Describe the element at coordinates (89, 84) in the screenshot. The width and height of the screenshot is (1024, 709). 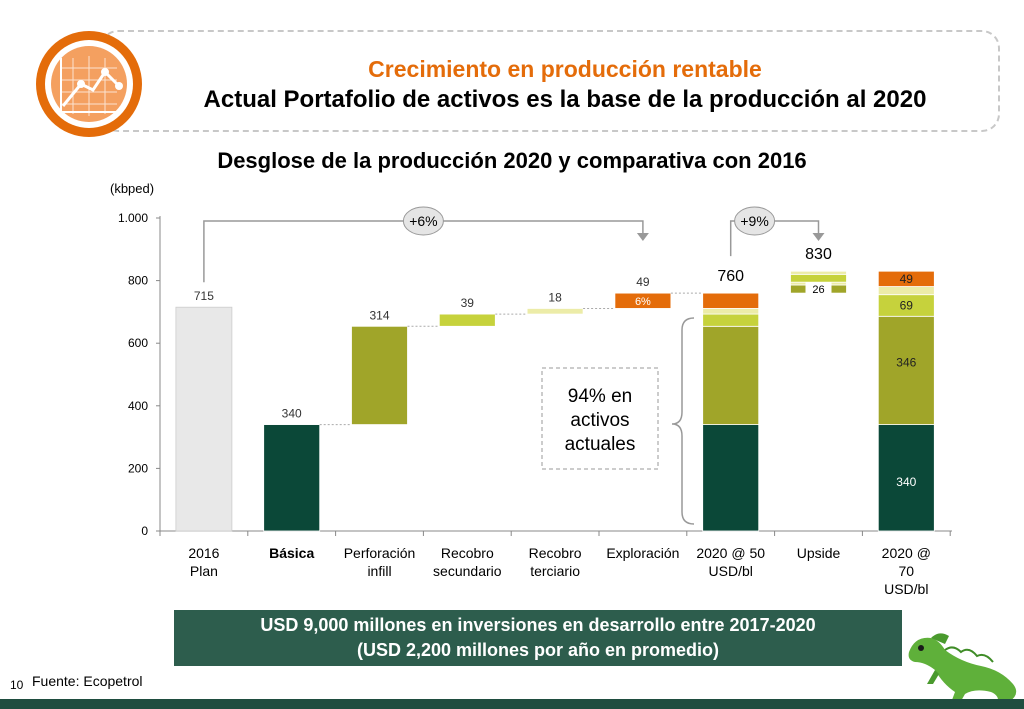
I see `logo-chart-icon` at that location.